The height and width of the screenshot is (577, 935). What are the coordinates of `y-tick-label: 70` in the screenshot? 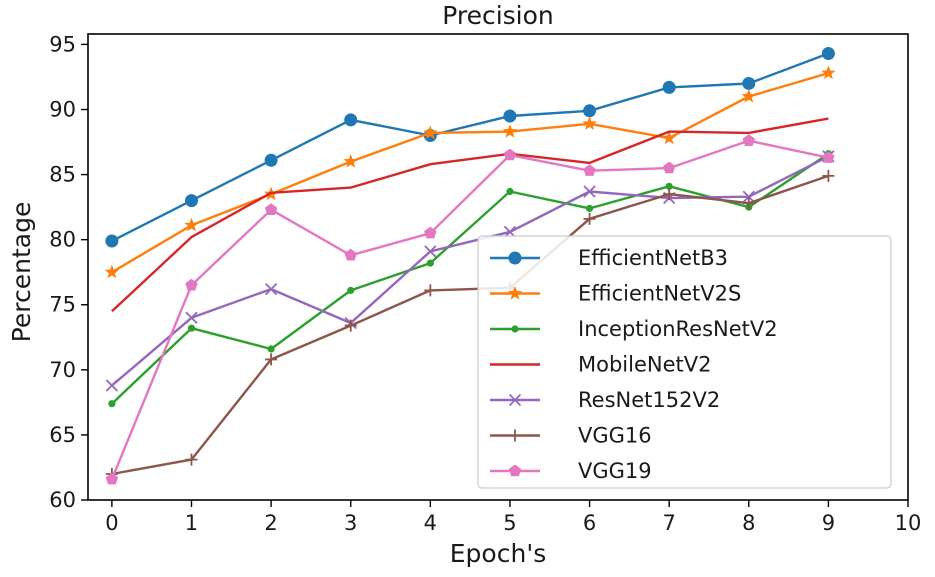 It's located at (62, 370).